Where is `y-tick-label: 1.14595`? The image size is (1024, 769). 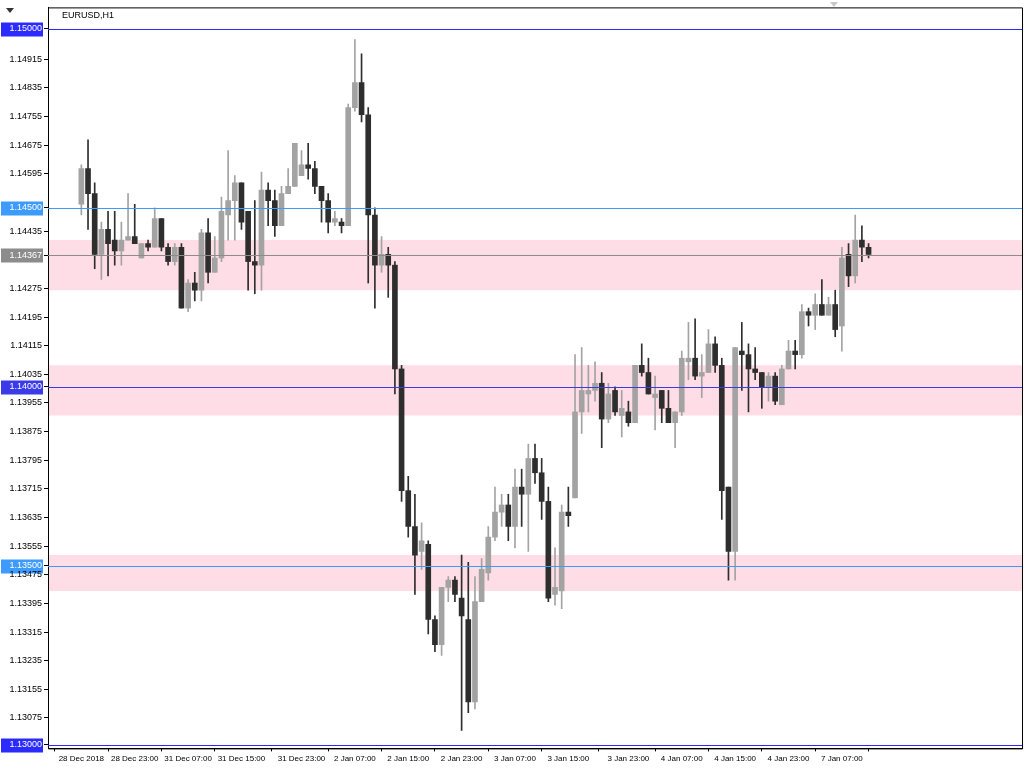 y-tick-label: 1.14595 is located at coordinates (25, 173).